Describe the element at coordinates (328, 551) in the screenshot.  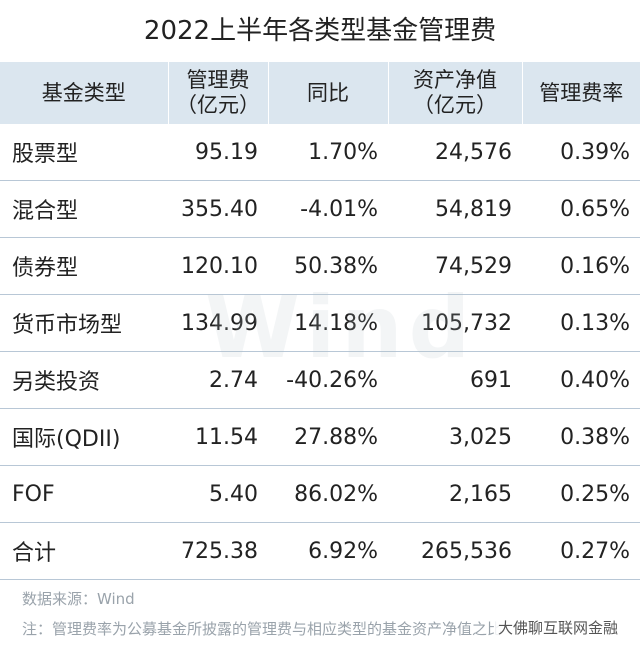
I see `cell-yoy: 6.92%` at that location.